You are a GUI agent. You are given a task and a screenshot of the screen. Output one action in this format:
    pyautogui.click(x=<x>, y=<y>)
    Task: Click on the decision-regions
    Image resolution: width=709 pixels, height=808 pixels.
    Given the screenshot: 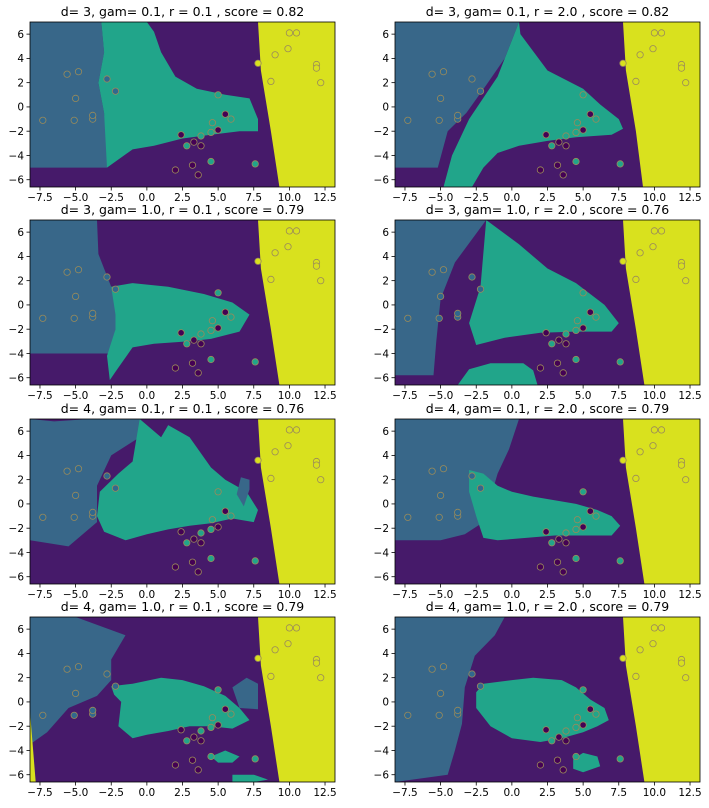 What is the action you would take?
    pyautogui.click(x=547, y=699)
    